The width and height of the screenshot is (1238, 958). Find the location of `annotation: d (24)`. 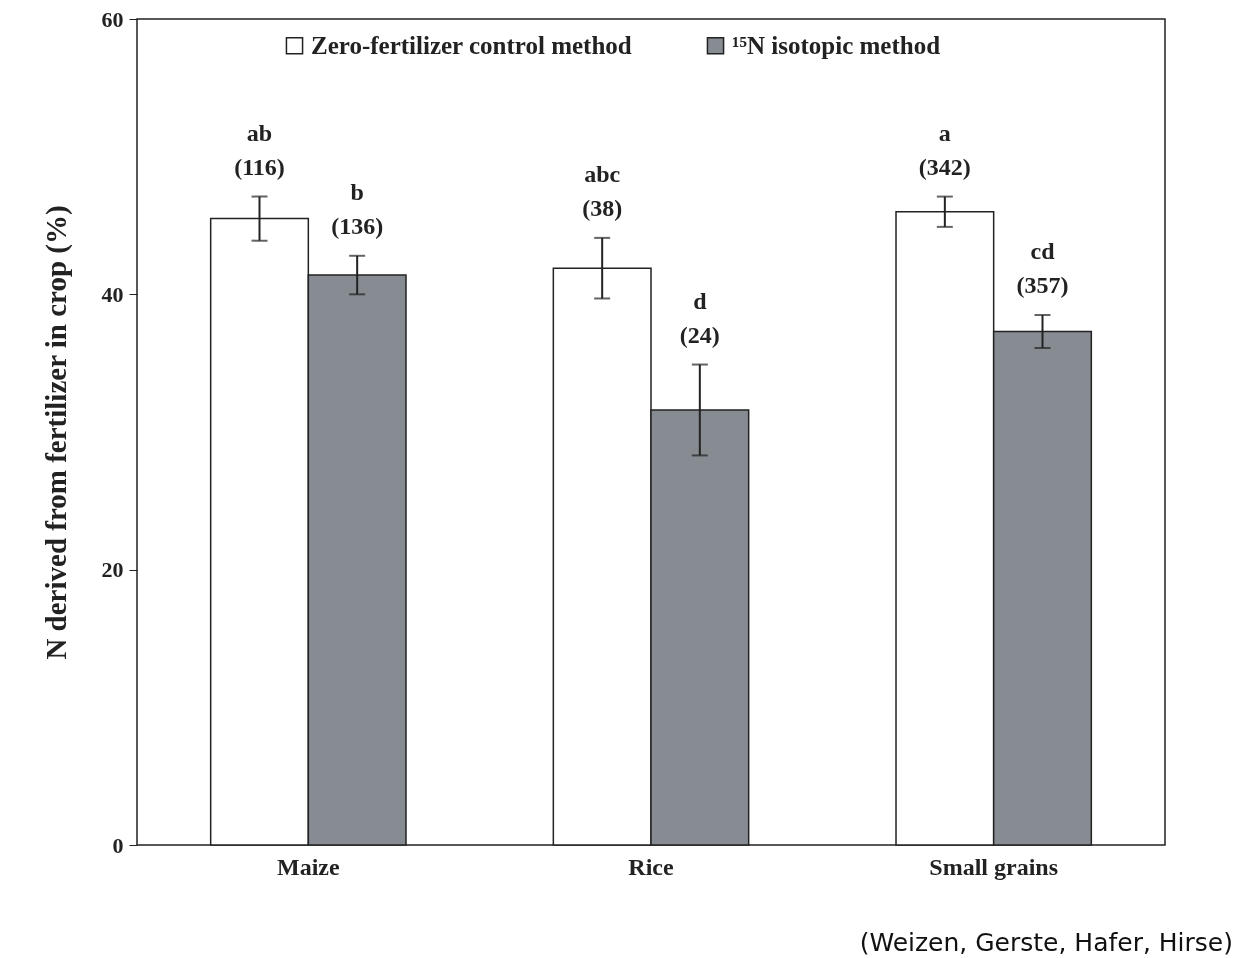

annotation: d (24) is located at coordinates (699, 317).